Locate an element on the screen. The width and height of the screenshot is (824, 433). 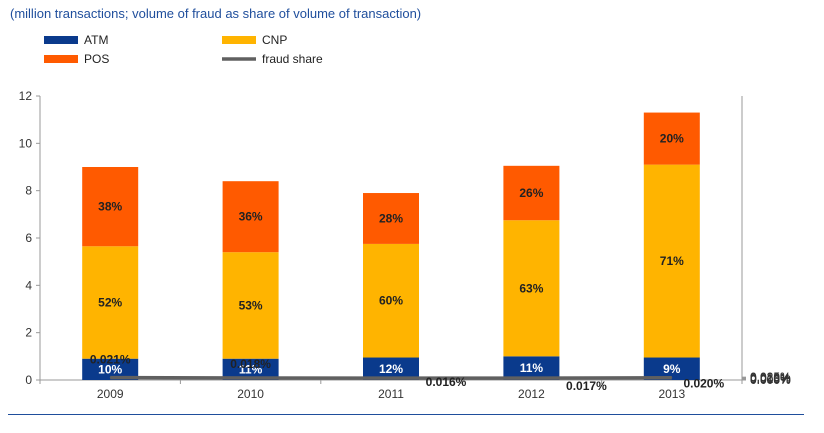
x-tick-label: 2011 is located at coordinates (391, 394).